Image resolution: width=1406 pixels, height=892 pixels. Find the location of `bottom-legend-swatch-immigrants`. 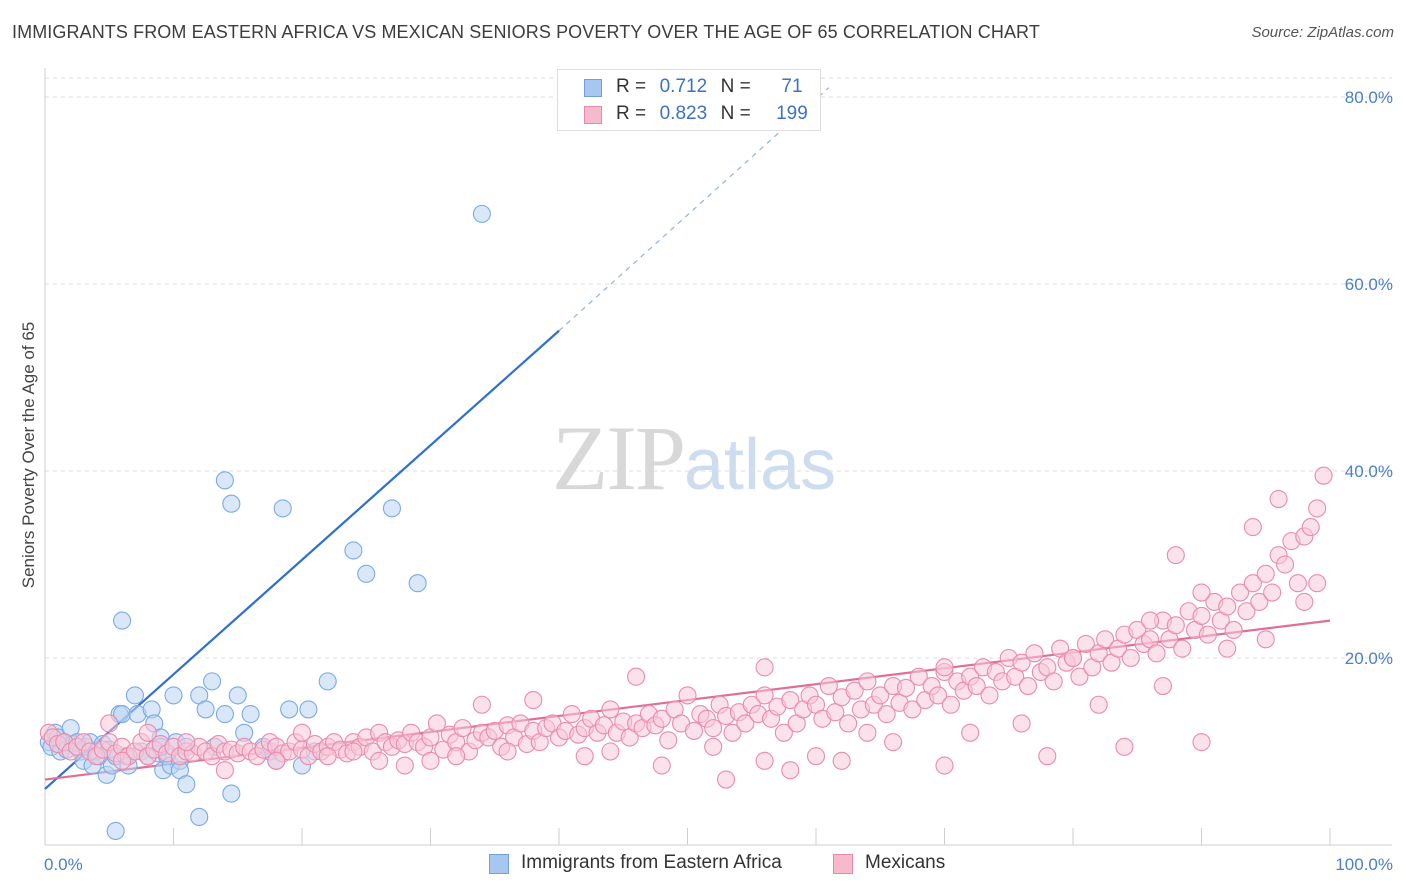

bottom-legend-swatch-immigrants is located at coordinates (499, 864).